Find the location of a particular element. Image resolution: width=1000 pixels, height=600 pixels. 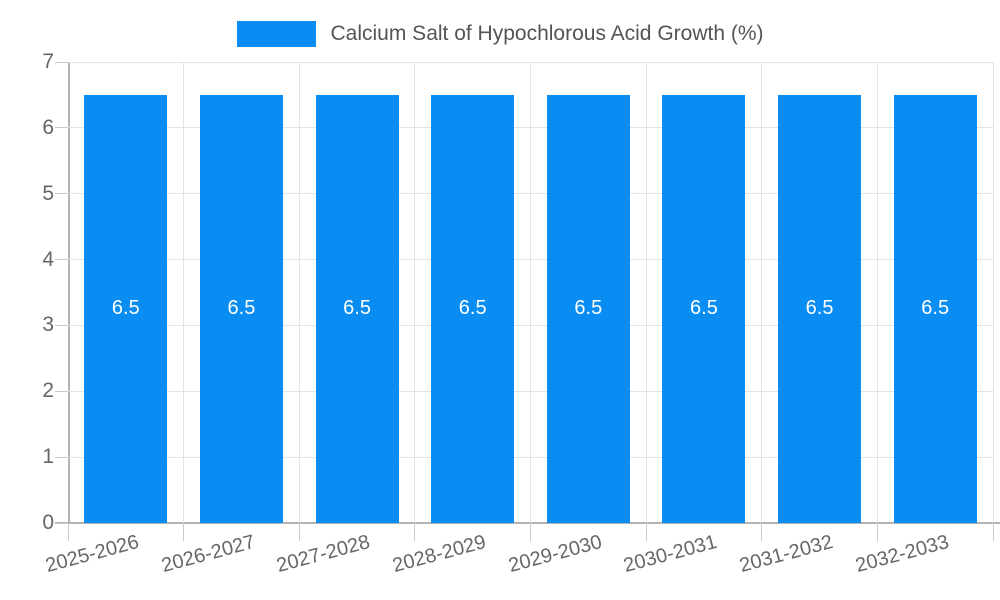

y-tick-label: 5 is located at coordinates (48, 193).